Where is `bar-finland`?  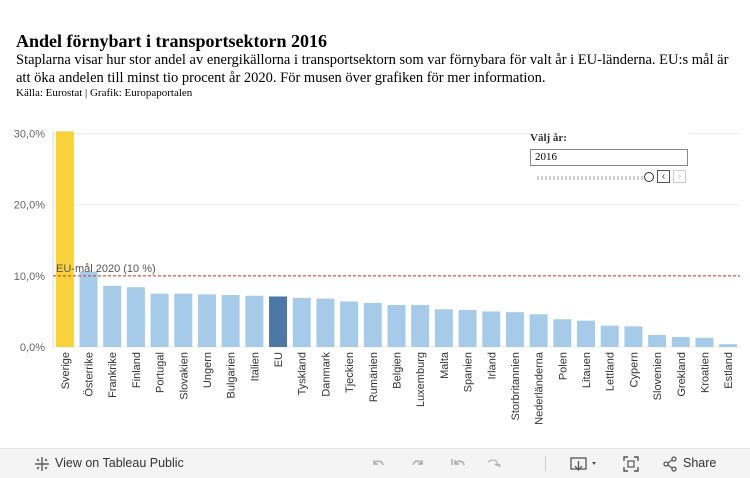 bar-finland is located at coordinates (135, 317).